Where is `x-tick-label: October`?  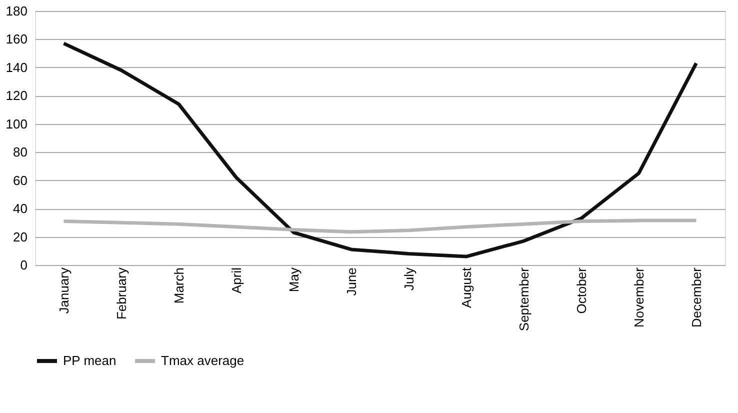
x-tick-label: October is located at coordinates (581, 290).